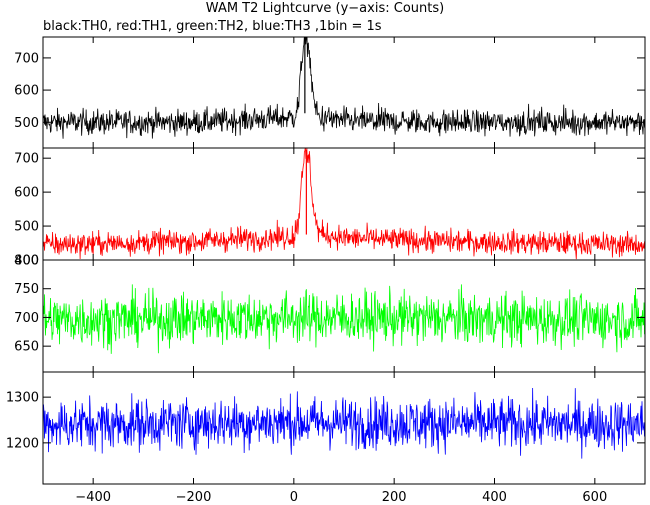  I want to click on y-tick-label: 1300, so click(22, 398).